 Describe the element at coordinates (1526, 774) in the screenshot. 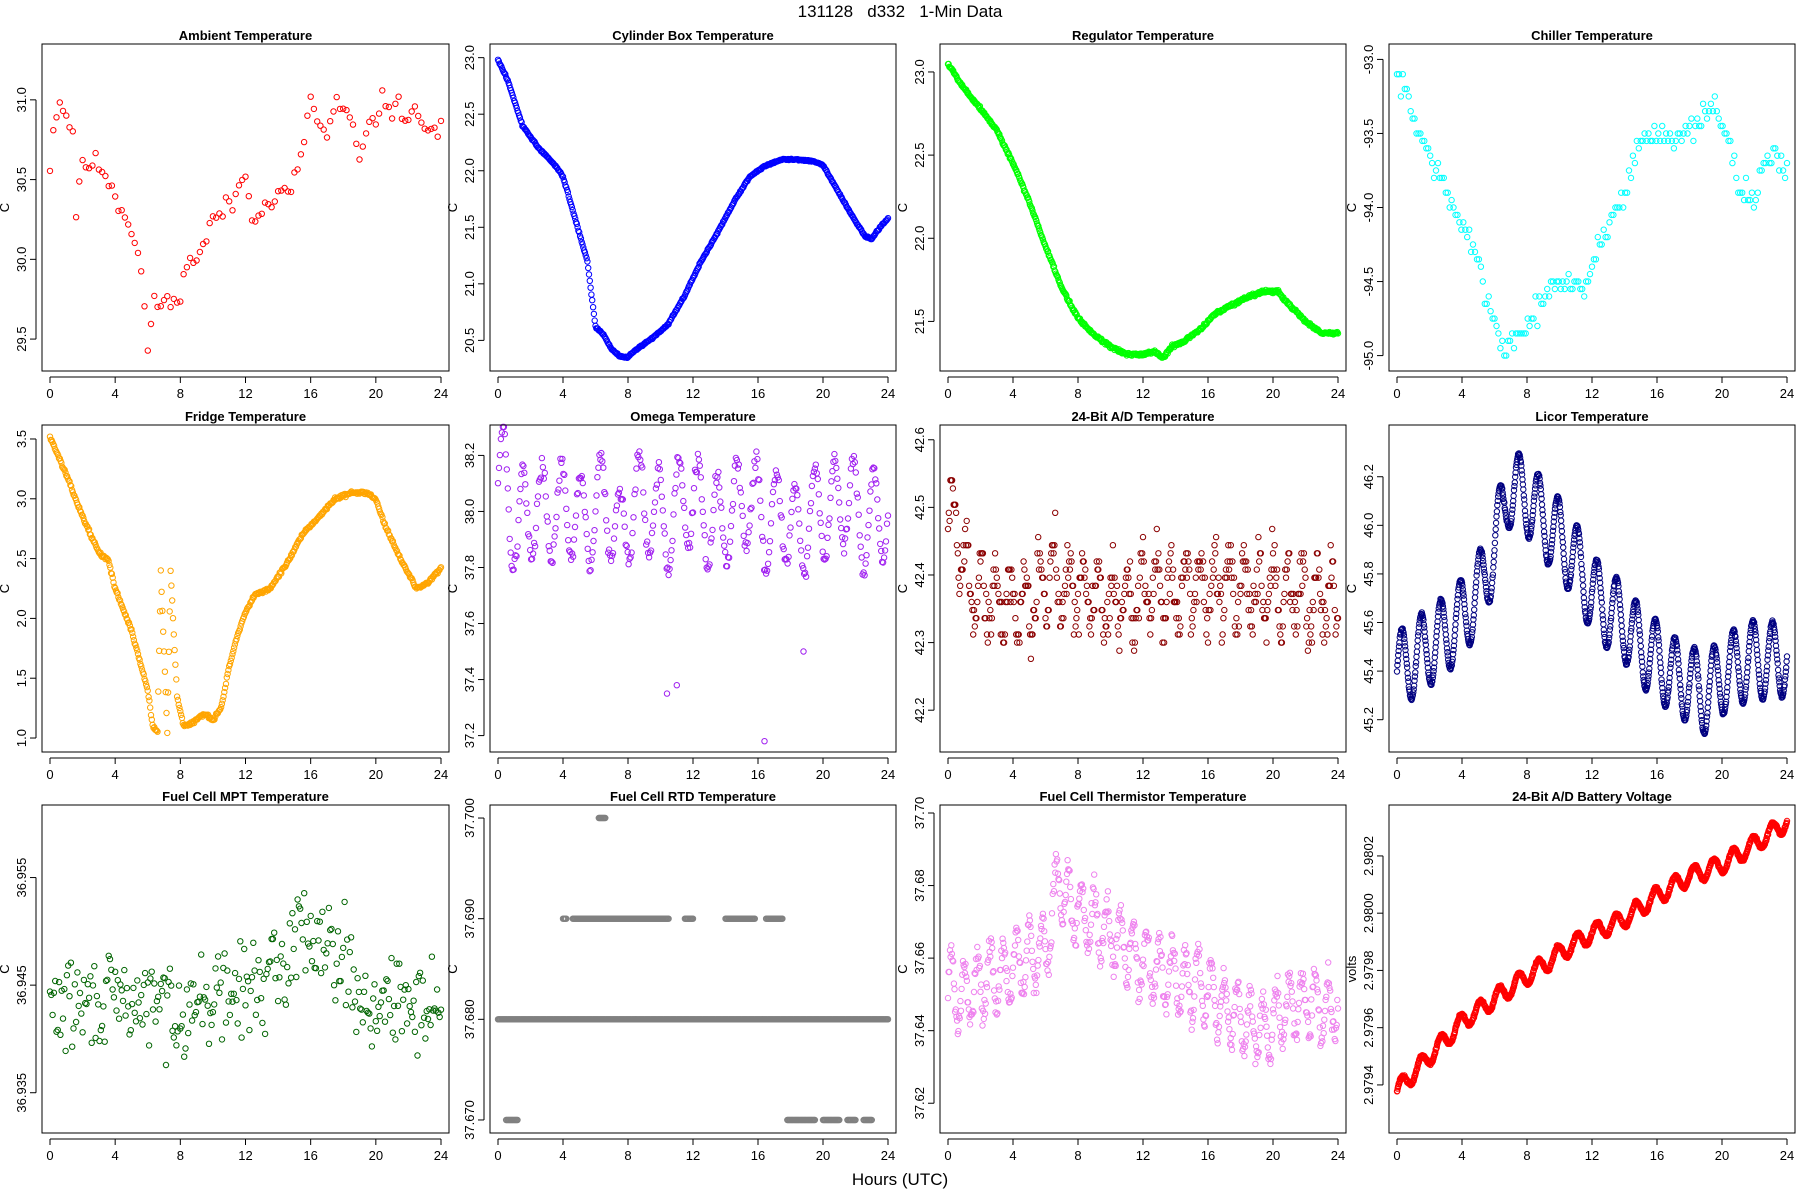

I see `x-tick-label: 8` at that location.